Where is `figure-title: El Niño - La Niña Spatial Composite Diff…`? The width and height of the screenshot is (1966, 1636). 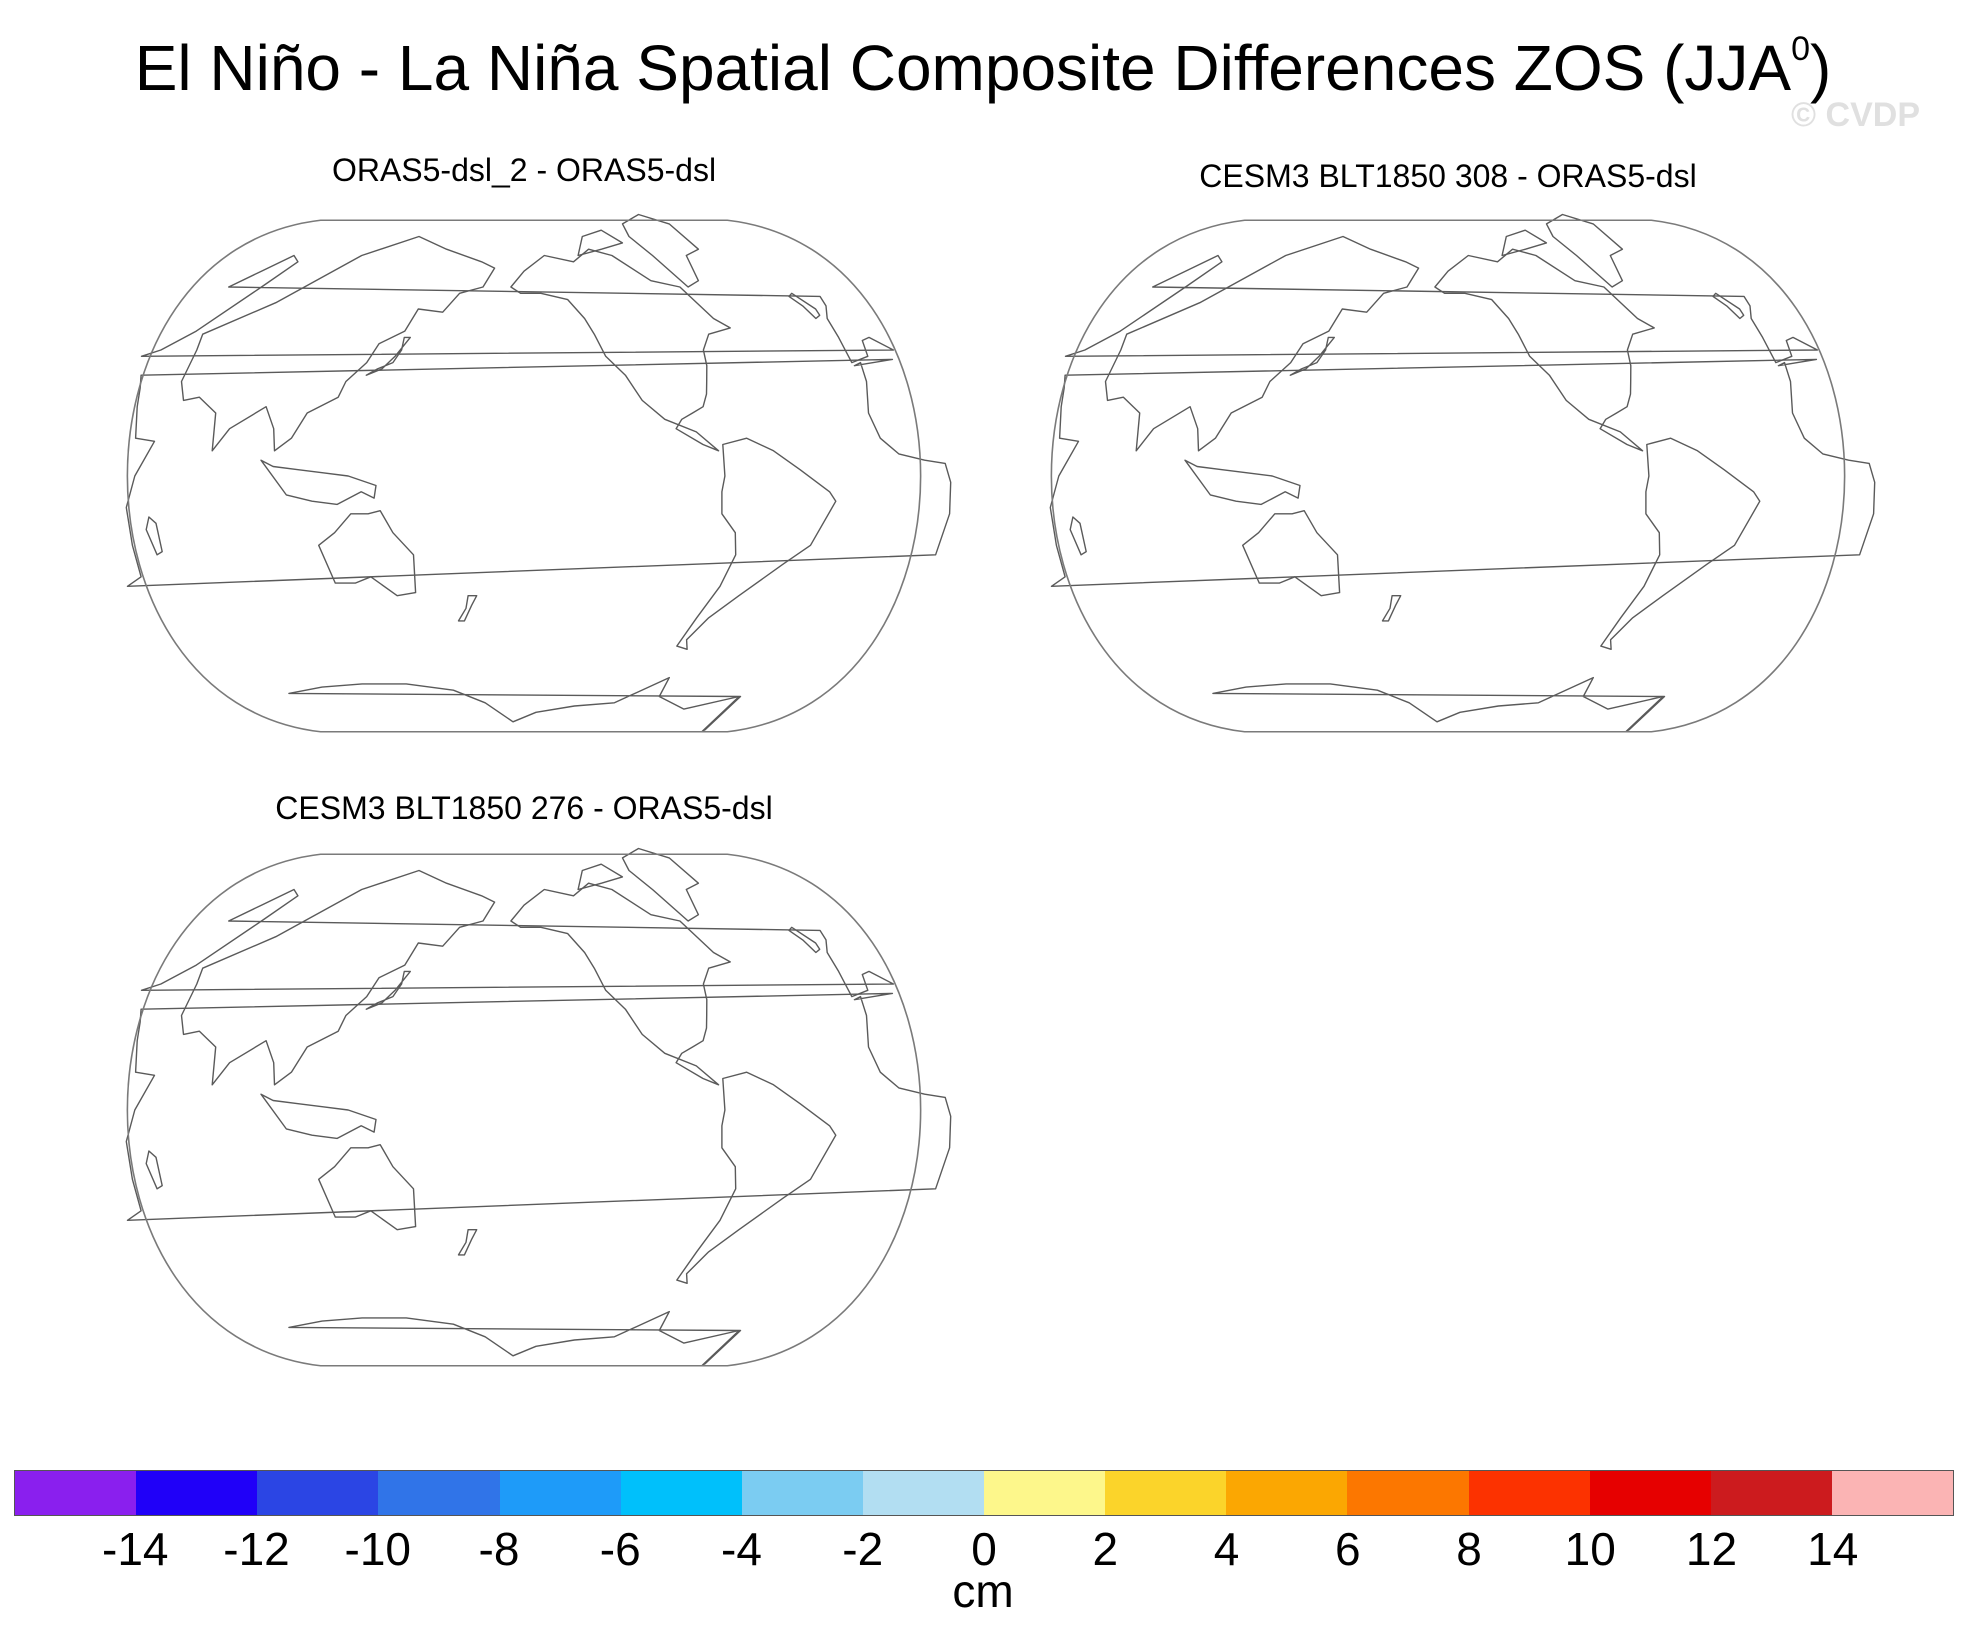
figure-title: El Niño - La Niña Spatial Composite Diff… is located at coordinates (983, 67).